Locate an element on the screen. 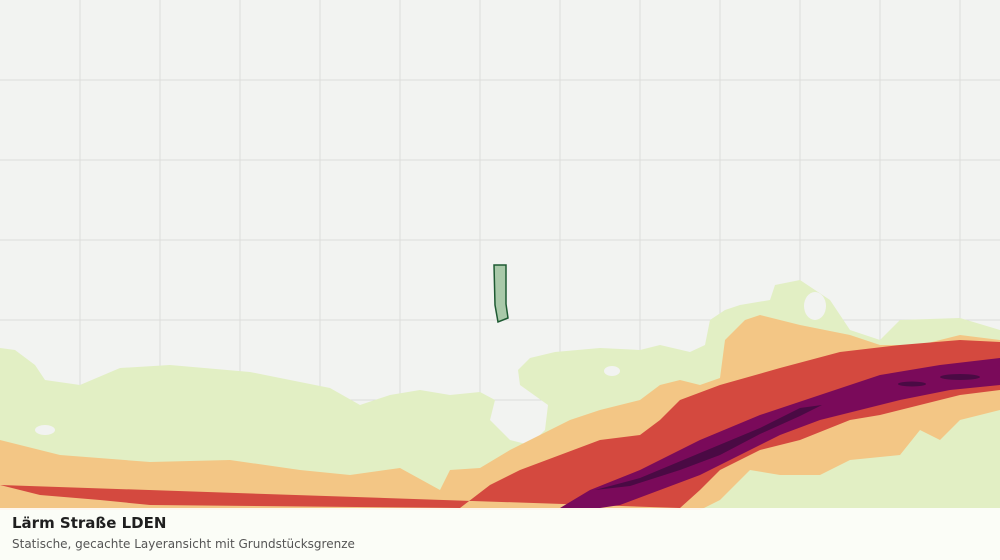 The height and width of the screenshot is (560, 1000). parcel-boundary is located at coordinates (501, 294).